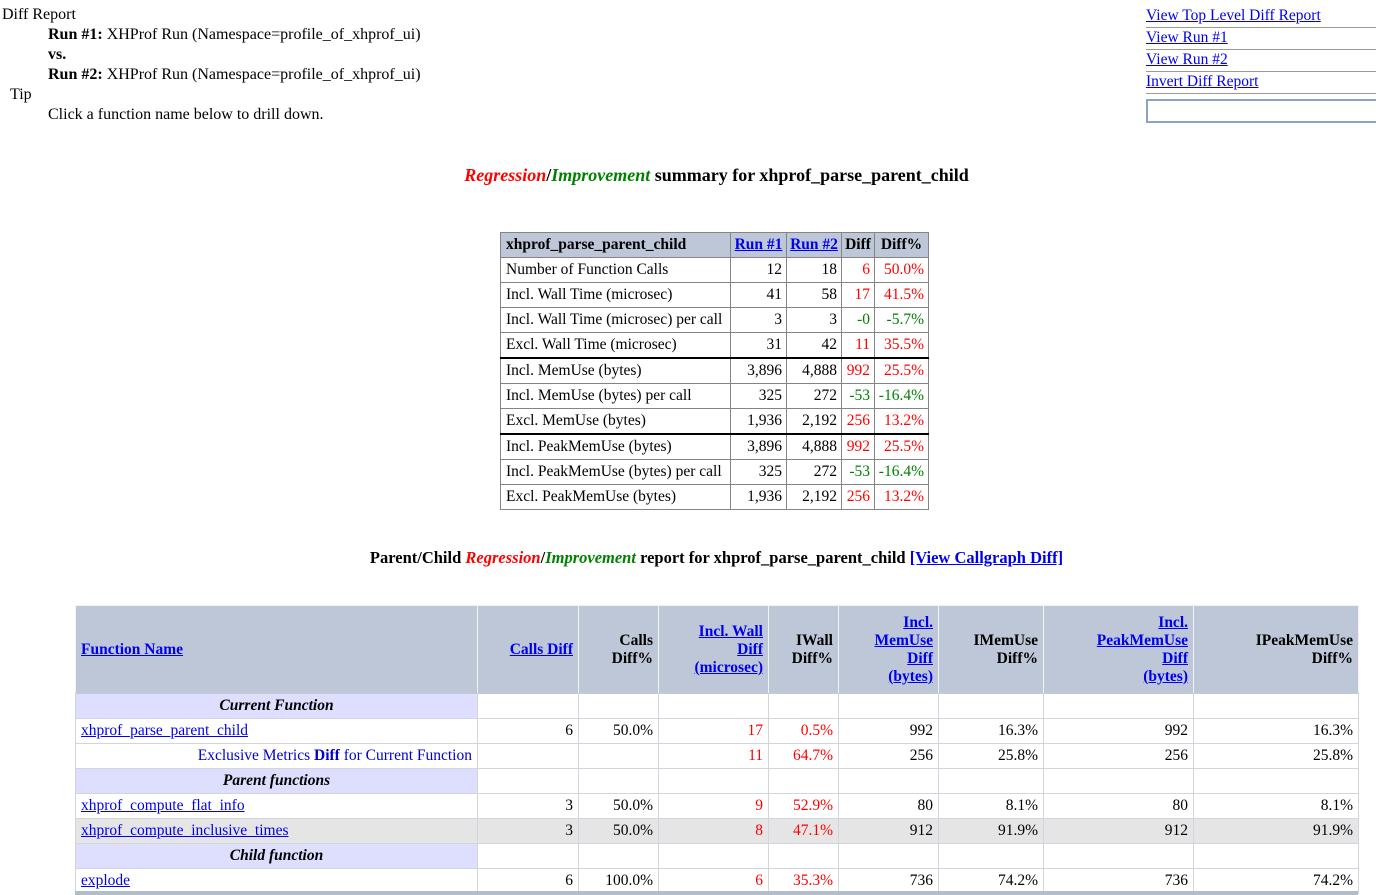  Describe the element at coordinates (803, 756) in the screenshot. I see `value-cell: 64.7%` at that location.